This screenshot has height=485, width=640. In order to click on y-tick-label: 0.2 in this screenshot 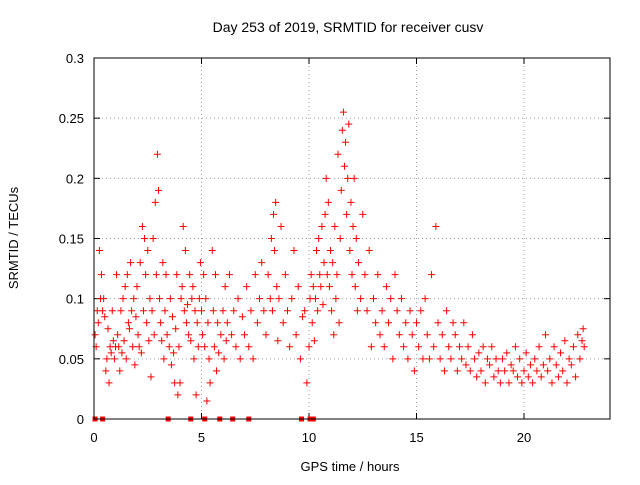, I will do `click(75, 178)`.